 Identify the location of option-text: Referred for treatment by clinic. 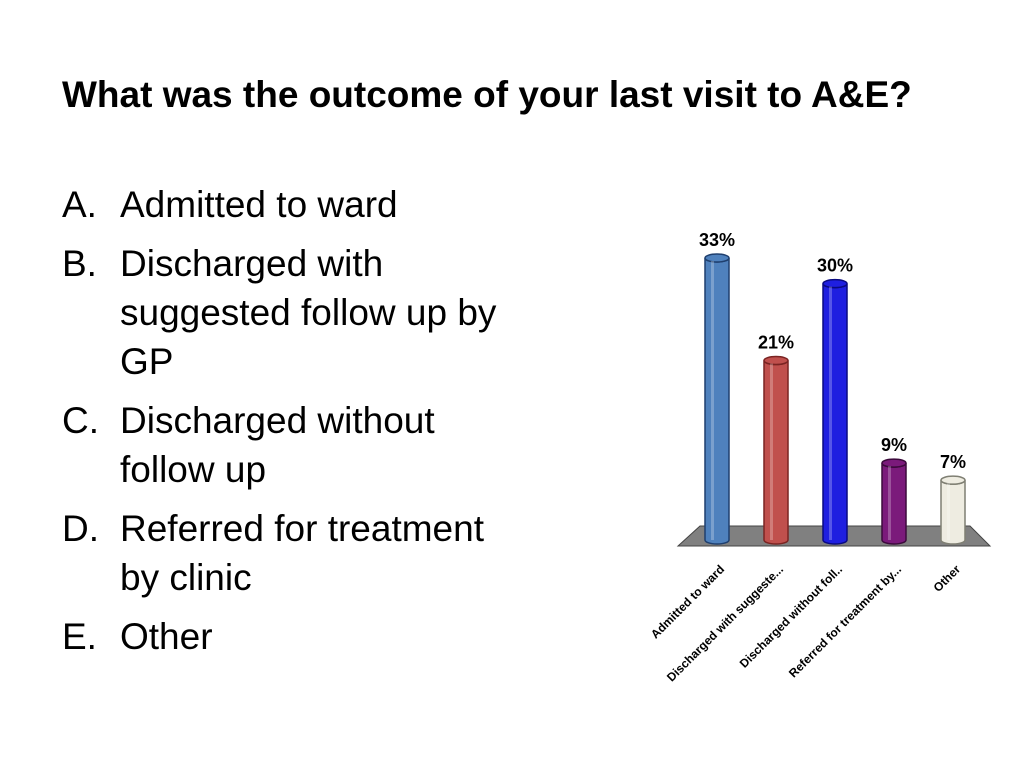
(302, 553).